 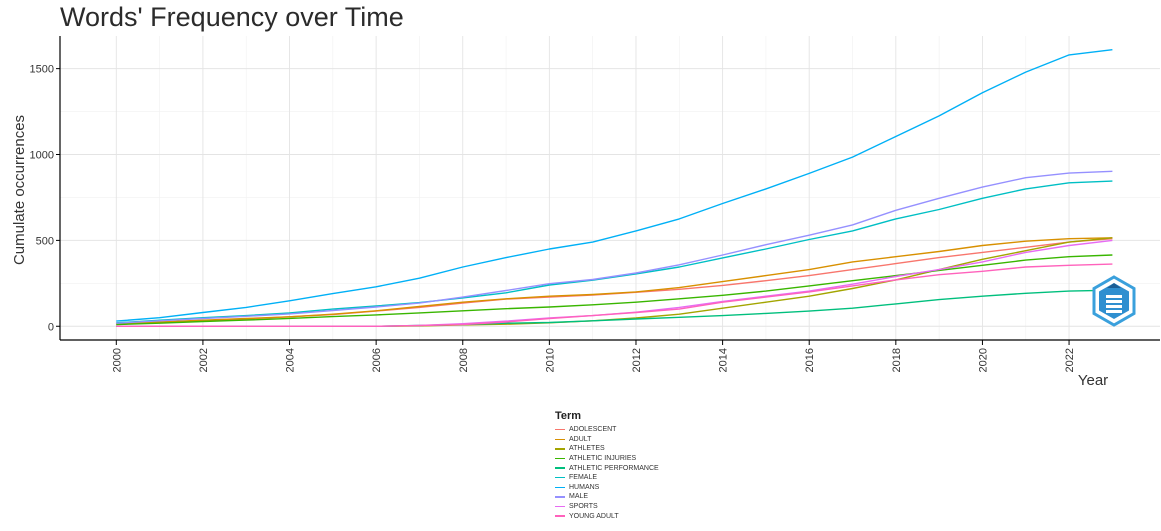 What do you see at coordinates (117, 360) in the screenshot?
I see `x-tick-label: 2000` at bounding box center [117, 360].